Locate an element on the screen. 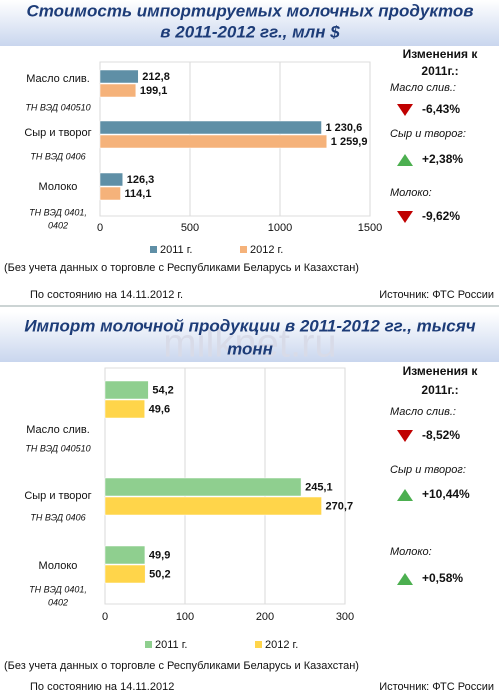  change-value: -9,62% is located at coordinates (441, 216).